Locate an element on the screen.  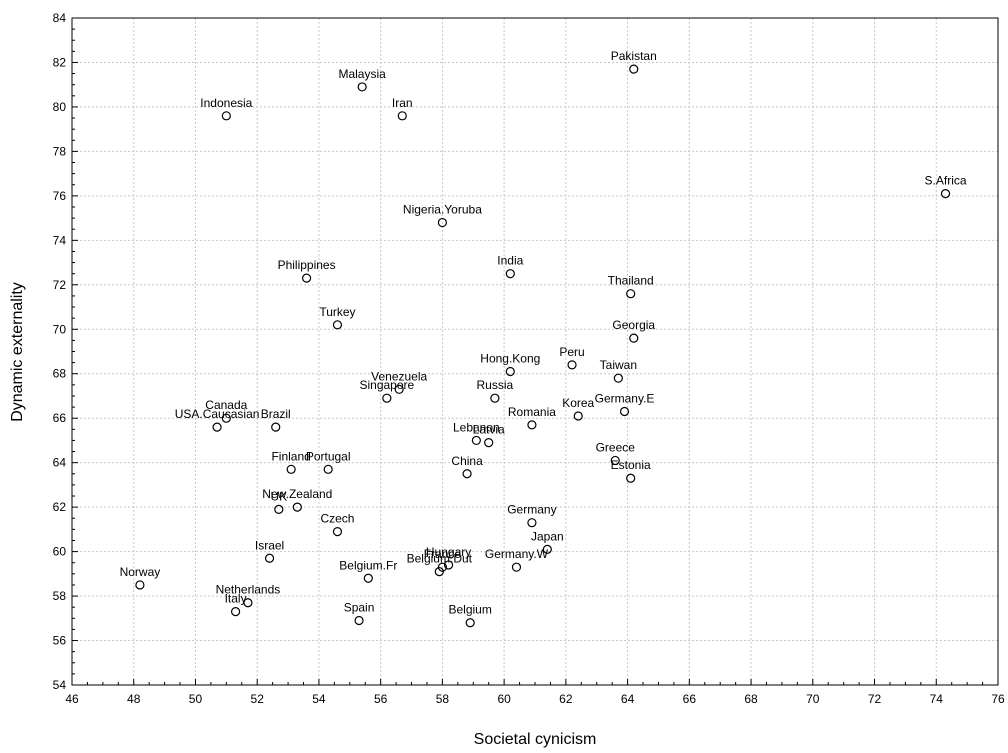
point-label: Philippines is located at coordinates (307, 265).